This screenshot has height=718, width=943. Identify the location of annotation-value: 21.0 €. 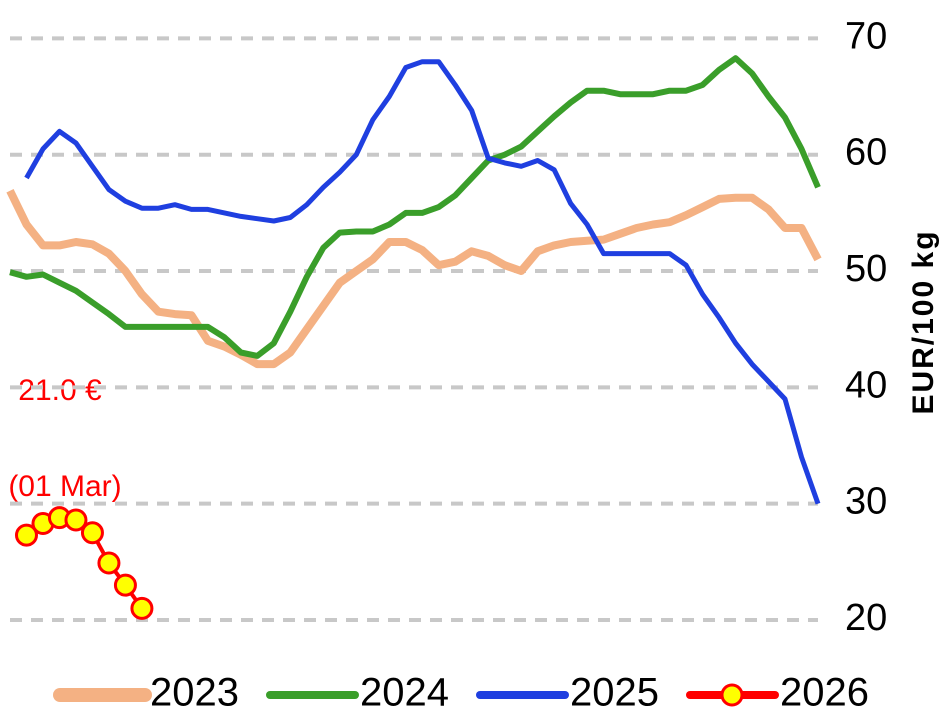
(60, 390).